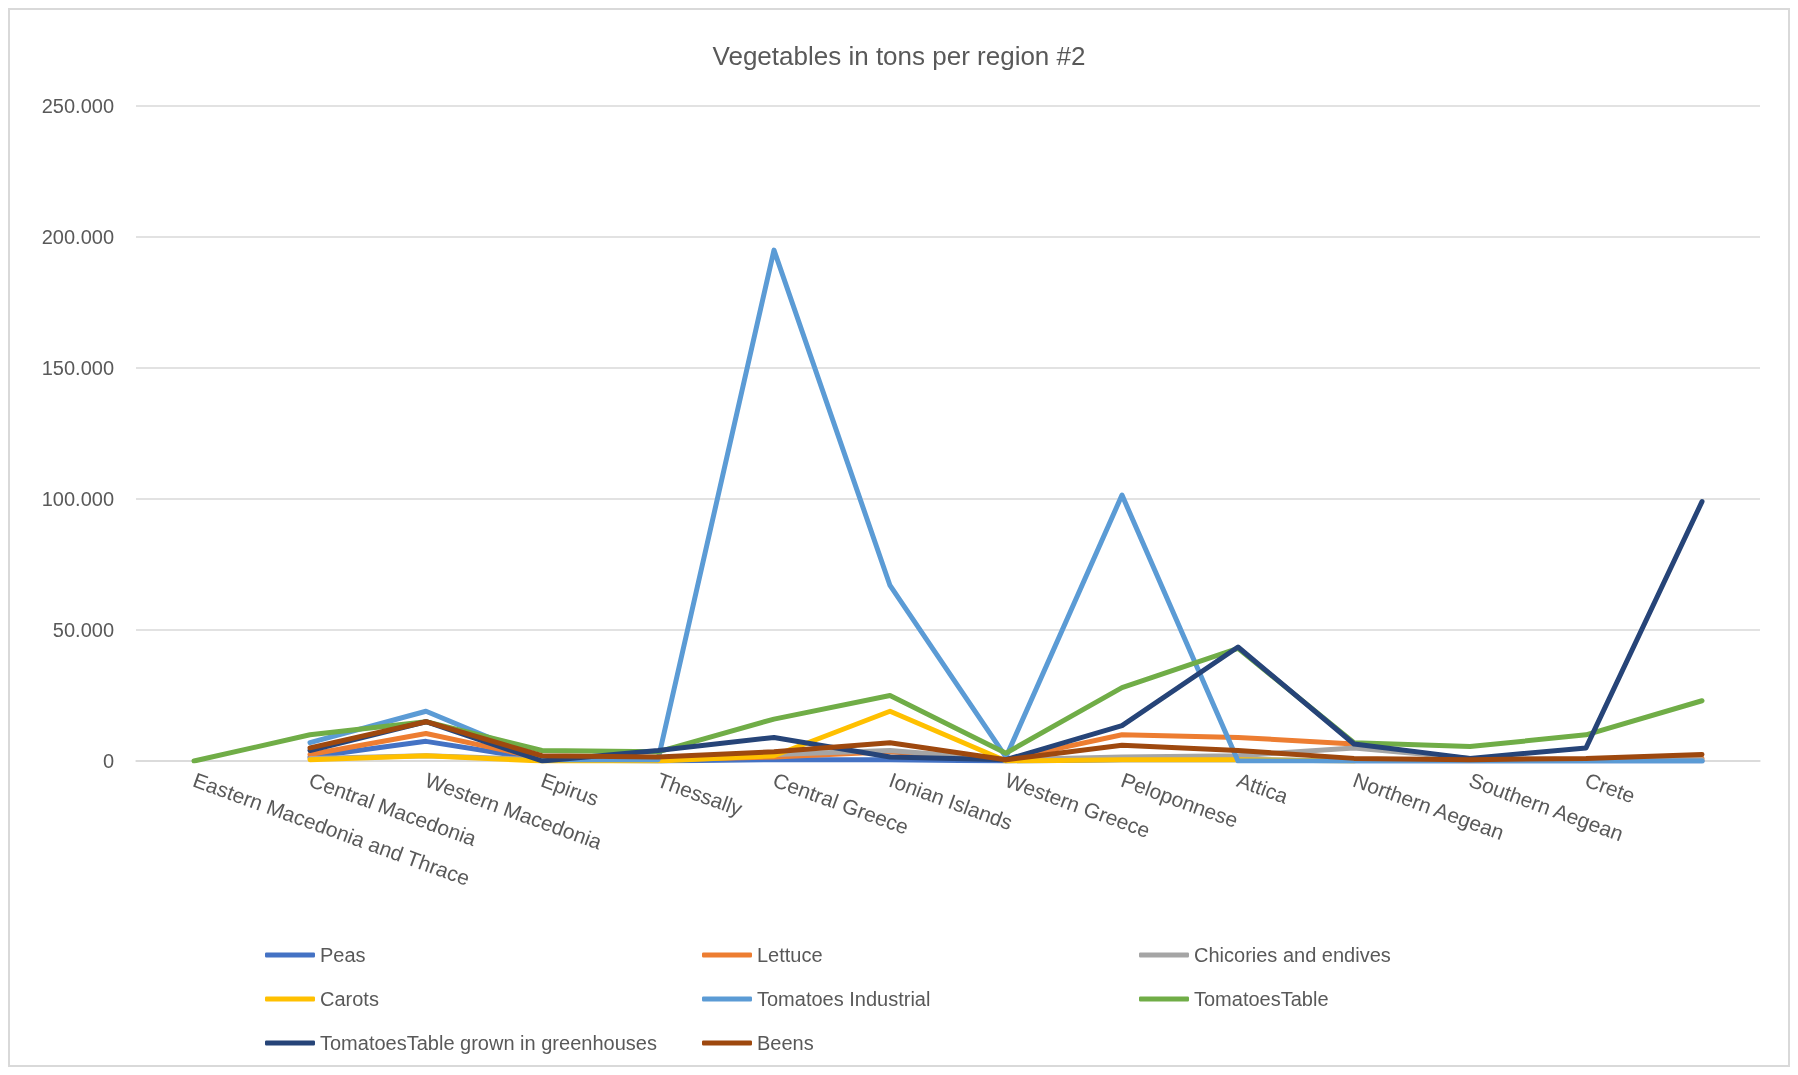 This screenshot has width=1798, height=1075. Describe the element at coordinates (349, 999) in the screenshot. I see `legend-label: Carots` at that location.